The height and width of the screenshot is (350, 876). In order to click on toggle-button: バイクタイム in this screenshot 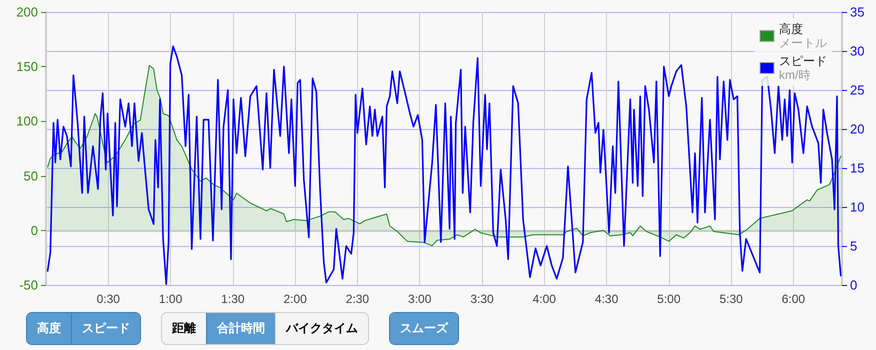, I will do `click(321, 328)`.